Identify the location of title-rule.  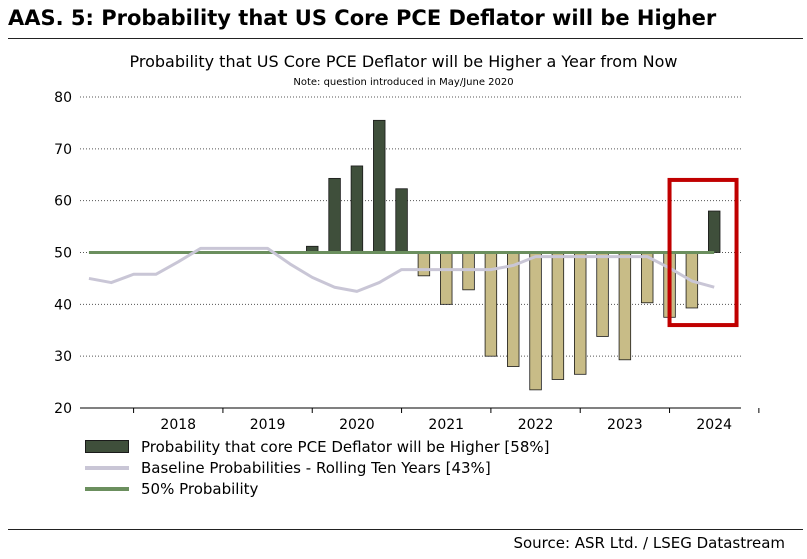
(405, 38).